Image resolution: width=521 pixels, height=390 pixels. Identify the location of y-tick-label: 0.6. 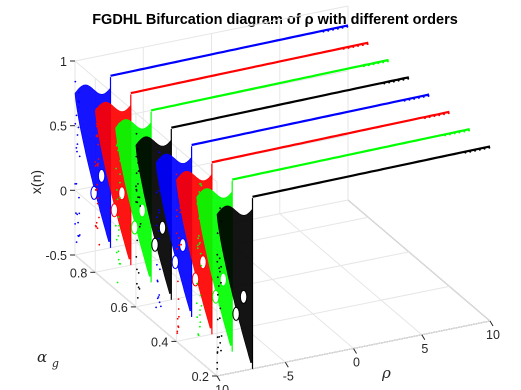
(119, 308).